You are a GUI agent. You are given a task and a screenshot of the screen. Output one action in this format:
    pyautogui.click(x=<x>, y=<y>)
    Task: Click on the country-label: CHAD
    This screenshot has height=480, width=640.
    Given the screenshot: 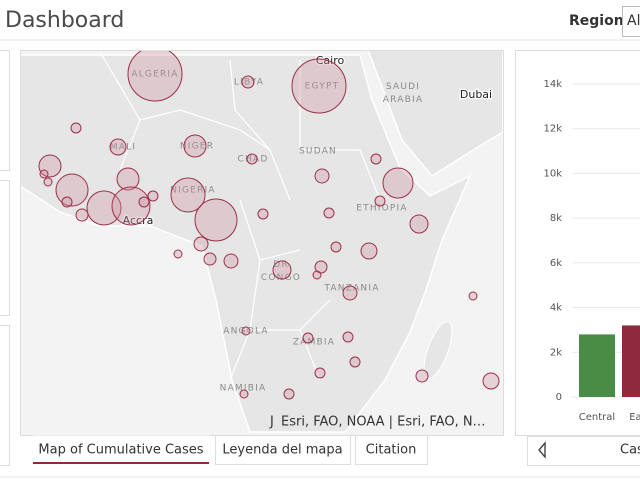 What is the action you would take?
    pyautogui.click(x=253, y=160)
    